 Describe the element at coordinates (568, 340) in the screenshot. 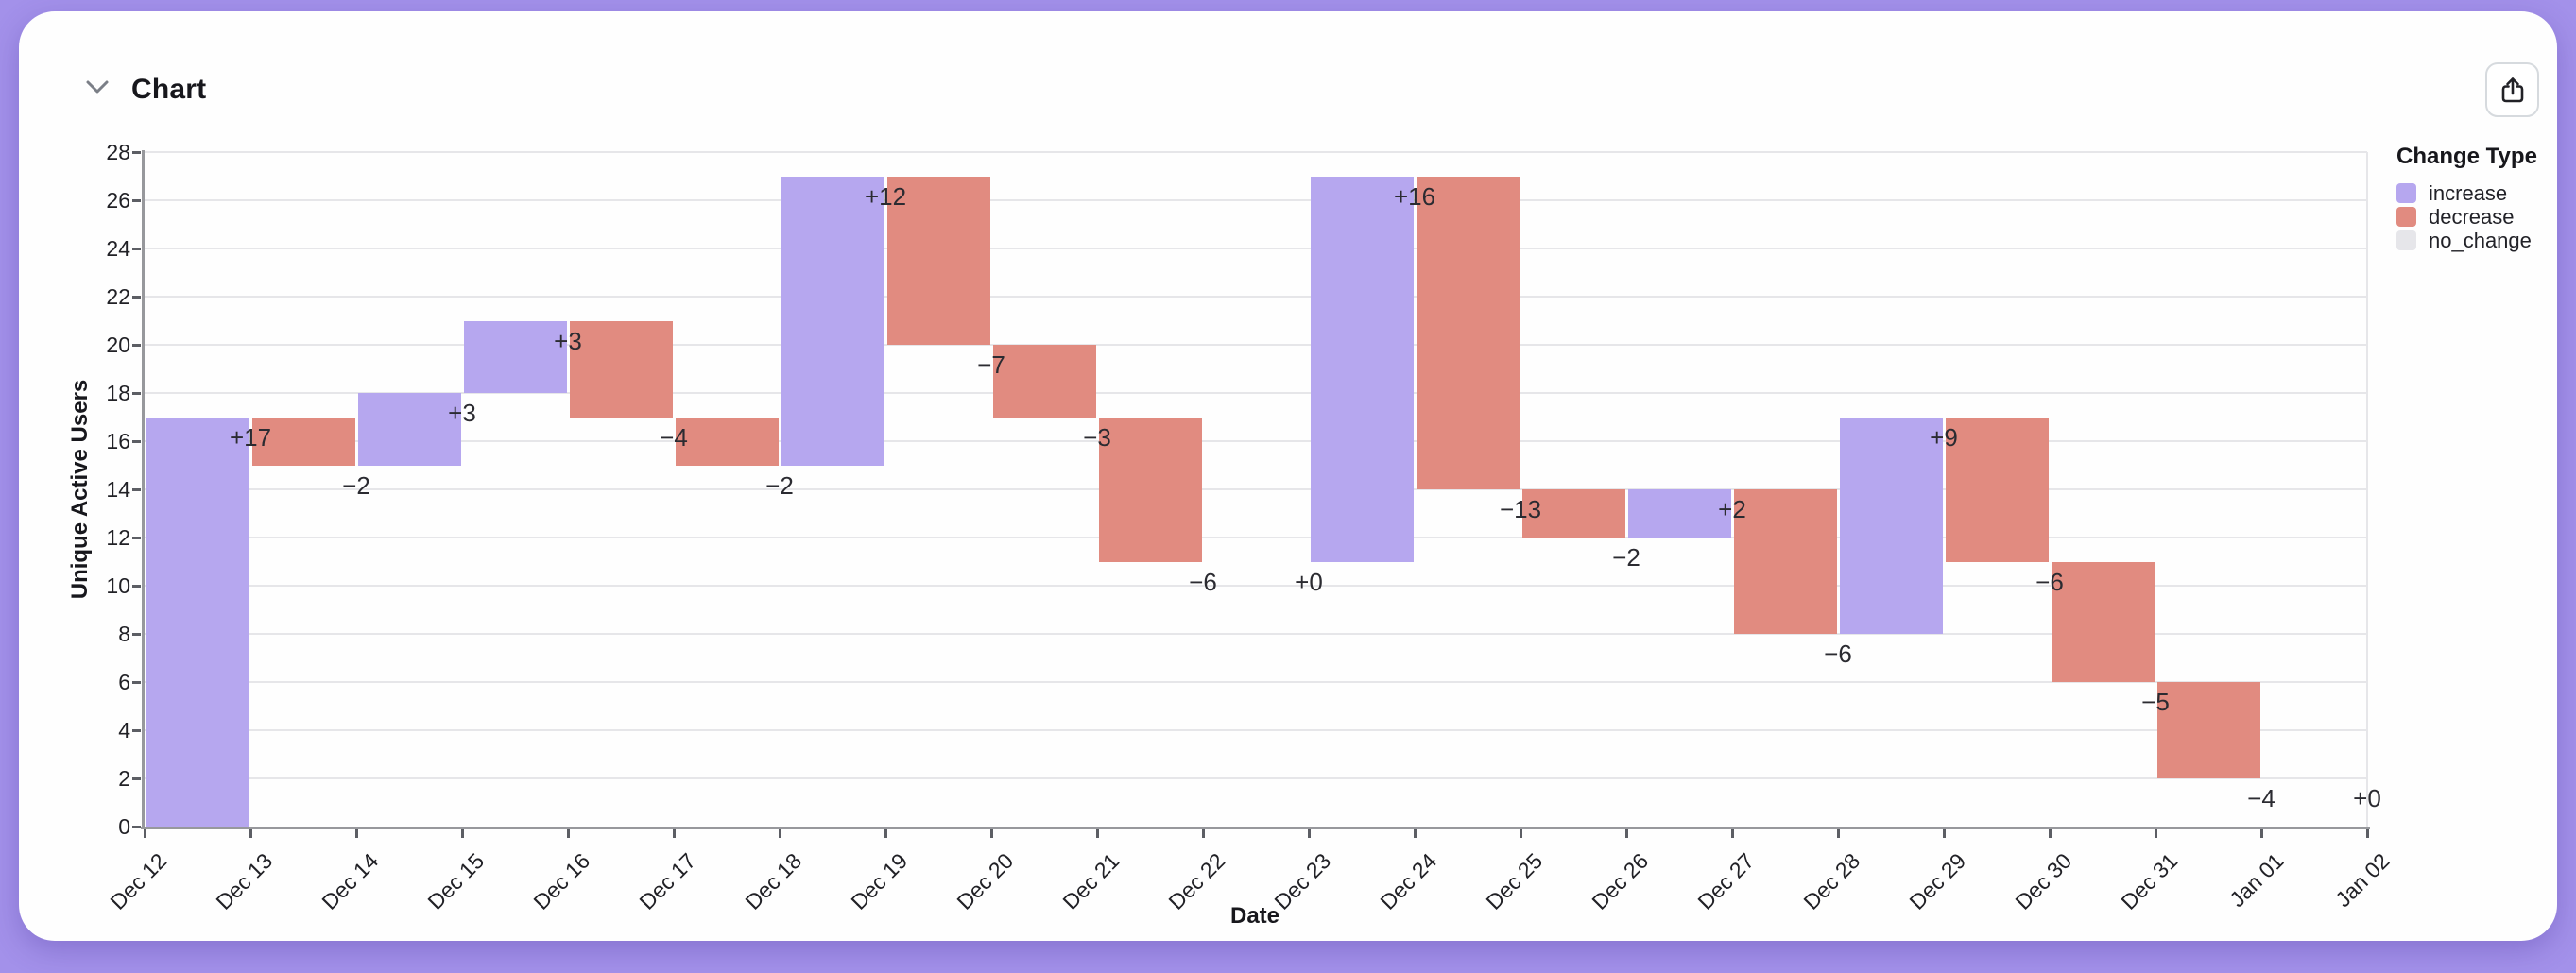

I see `bar-value-label: +3` at that location.